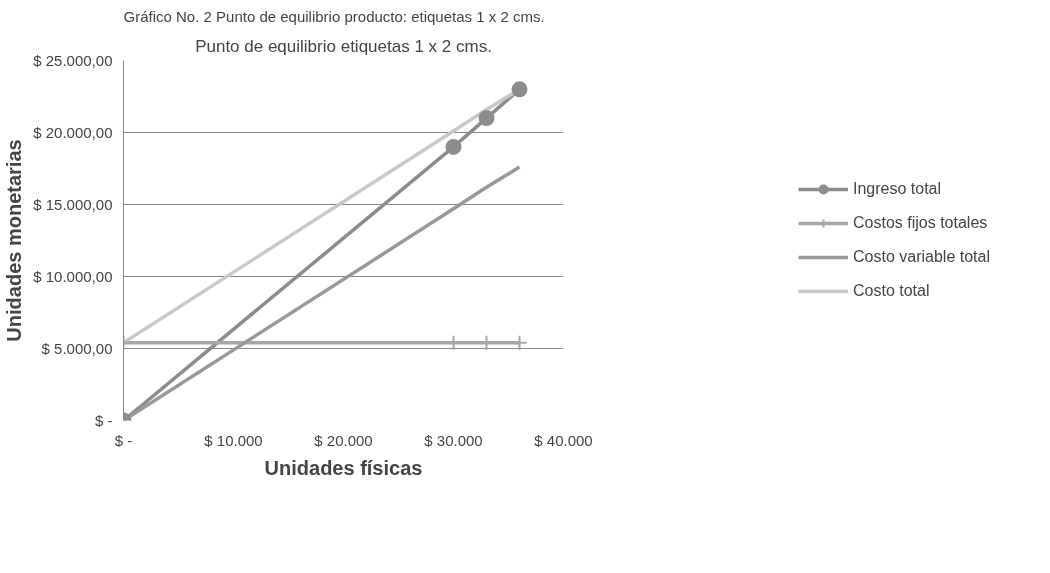 Image resolution: width=1050 pixels, height=573 pixels. Describe the element at coordinates (73, 132) in the screenshot. I see `y-tick-label: $ 20.000,00` at that location.